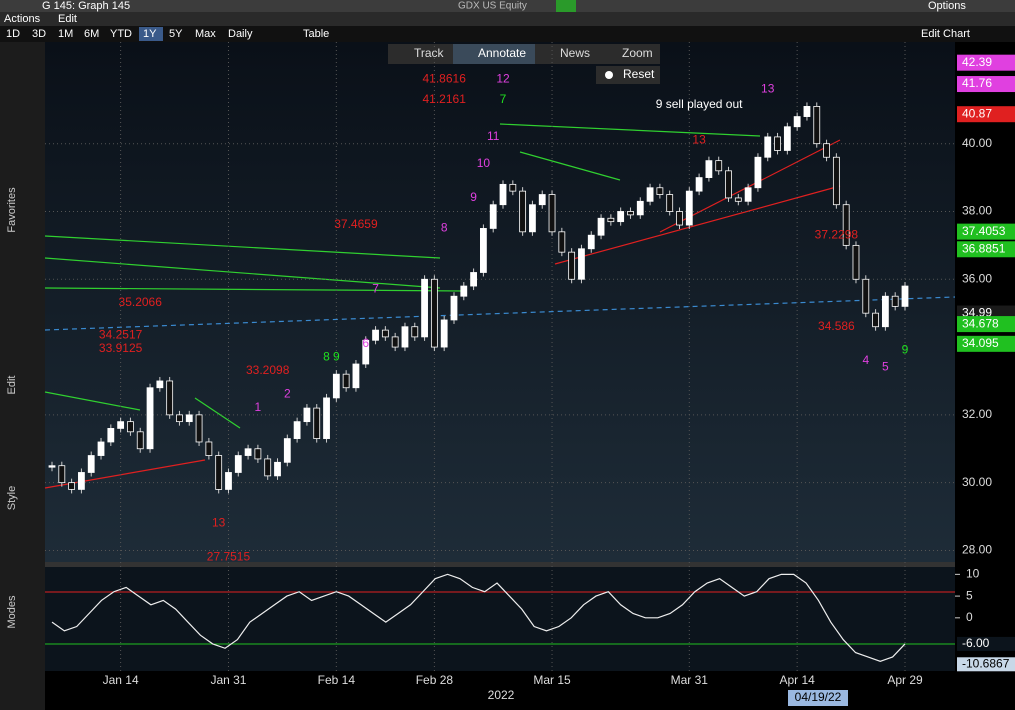 The image size is (1015, 710). I want to click on mode-button: Track, so click(429, 53).